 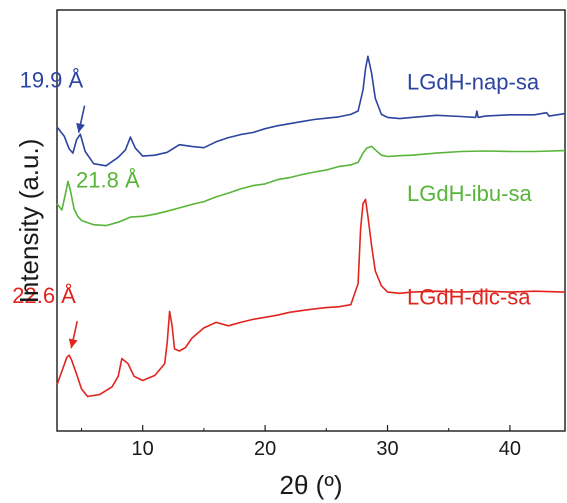 What do you see at coordinates (473, 82) in the screenshot?
I see `series-label-0: LGdH-nap-sa` at bounding box center [473, 82].